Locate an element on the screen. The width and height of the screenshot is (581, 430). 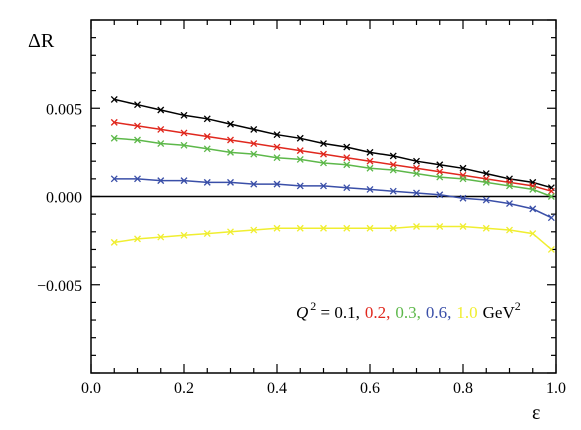
y-tick-label: −0.005 is located at coordinates (59, 286).